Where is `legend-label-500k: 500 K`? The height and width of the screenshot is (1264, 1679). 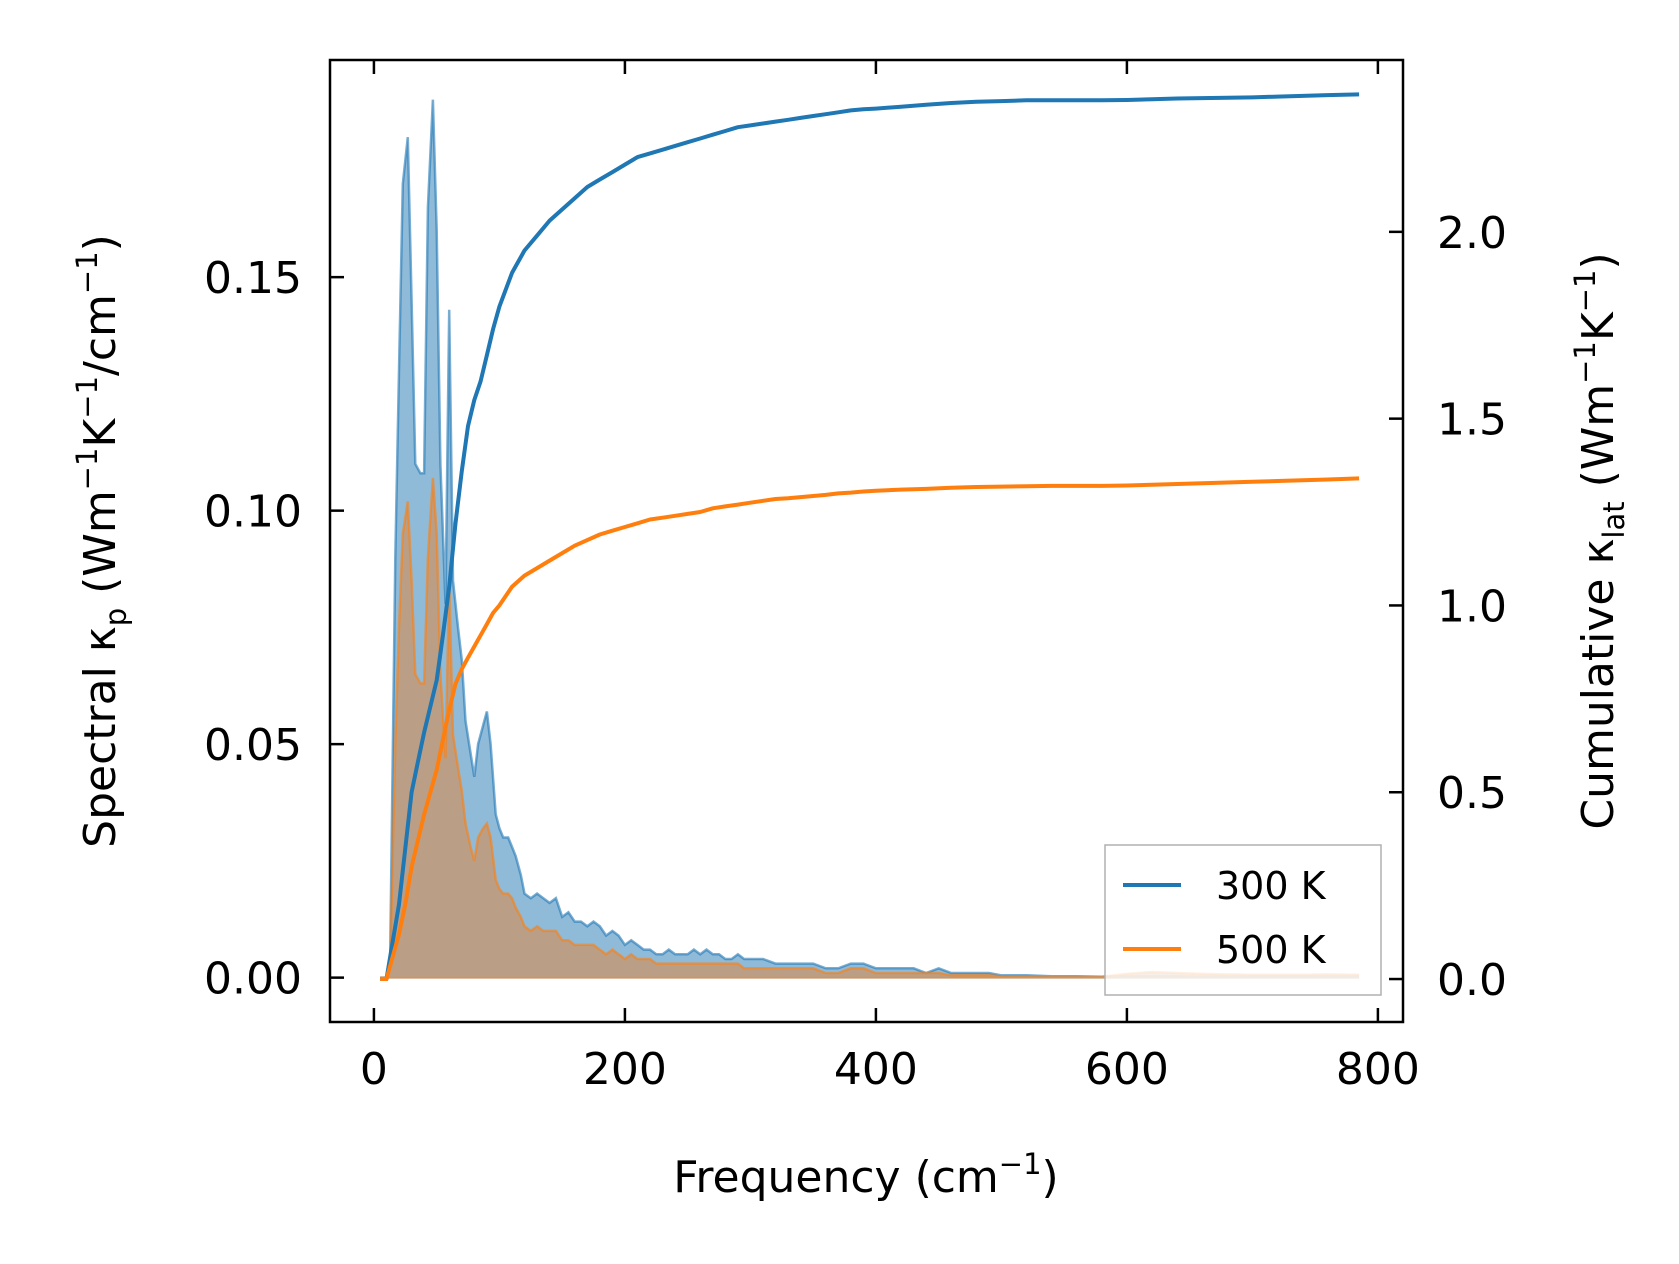
legend-label-500k: 500 K is located at coordinates (1271, 950).